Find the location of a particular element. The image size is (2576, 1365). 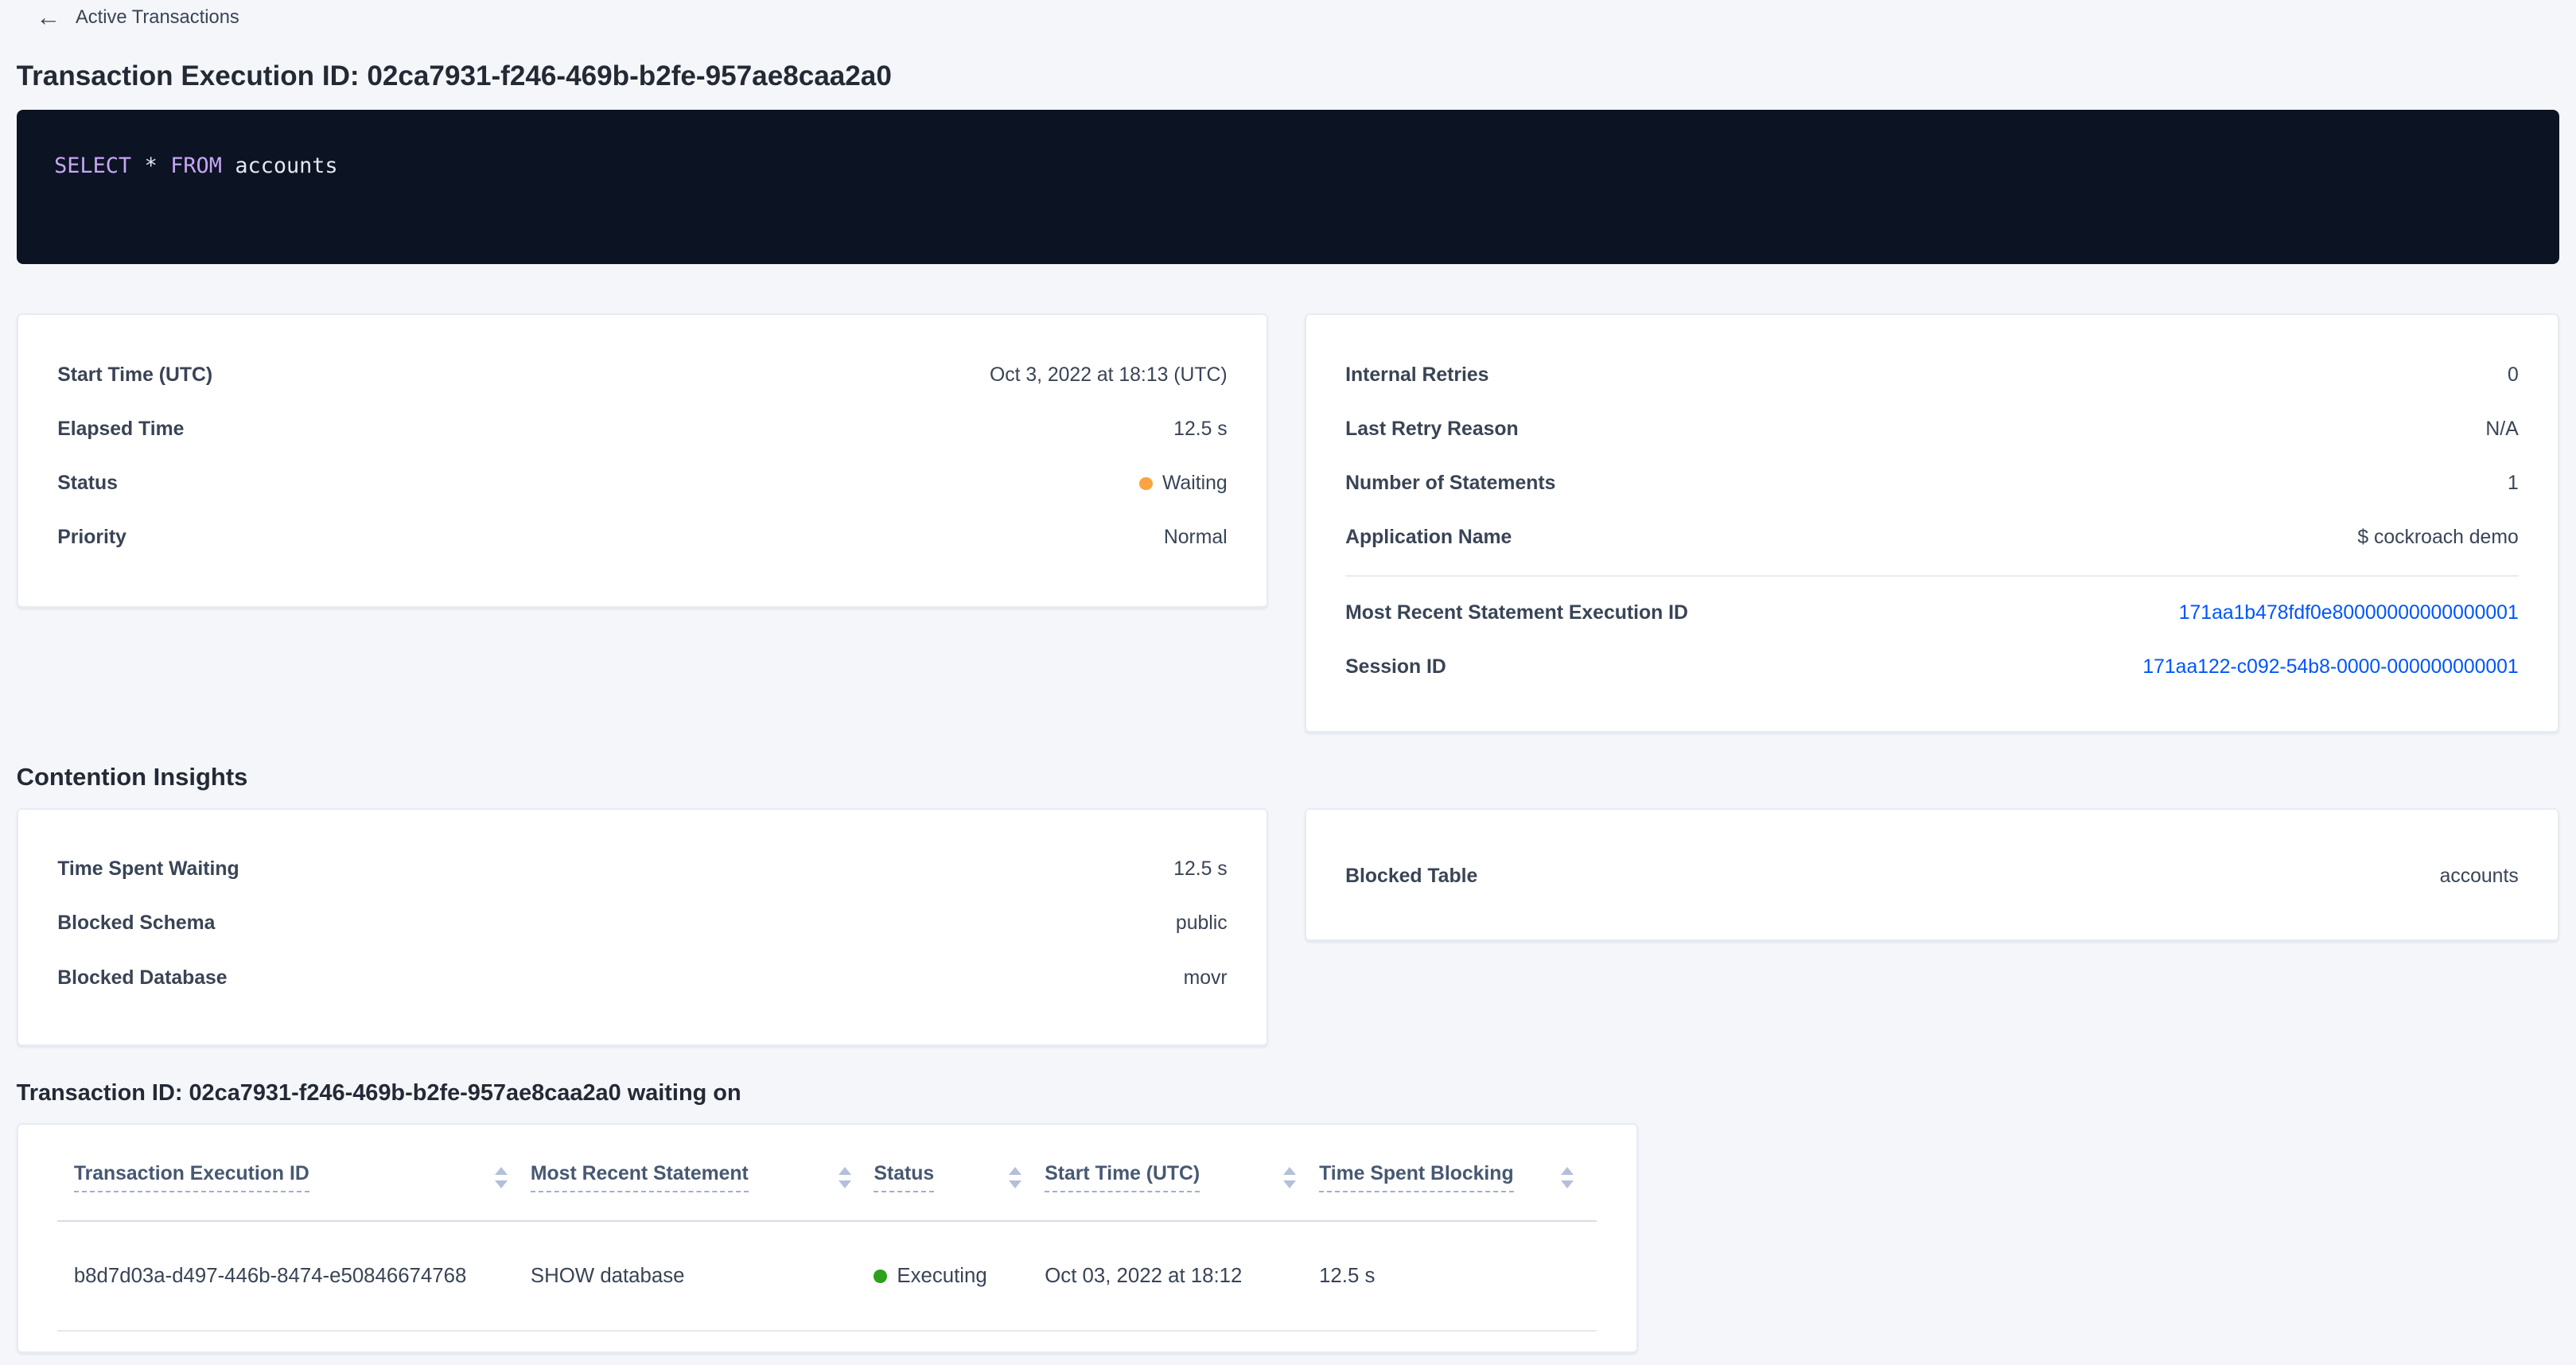

column-header-transaction-execution-id: Transaction Execution ID is located at coordinates (294, 1177).